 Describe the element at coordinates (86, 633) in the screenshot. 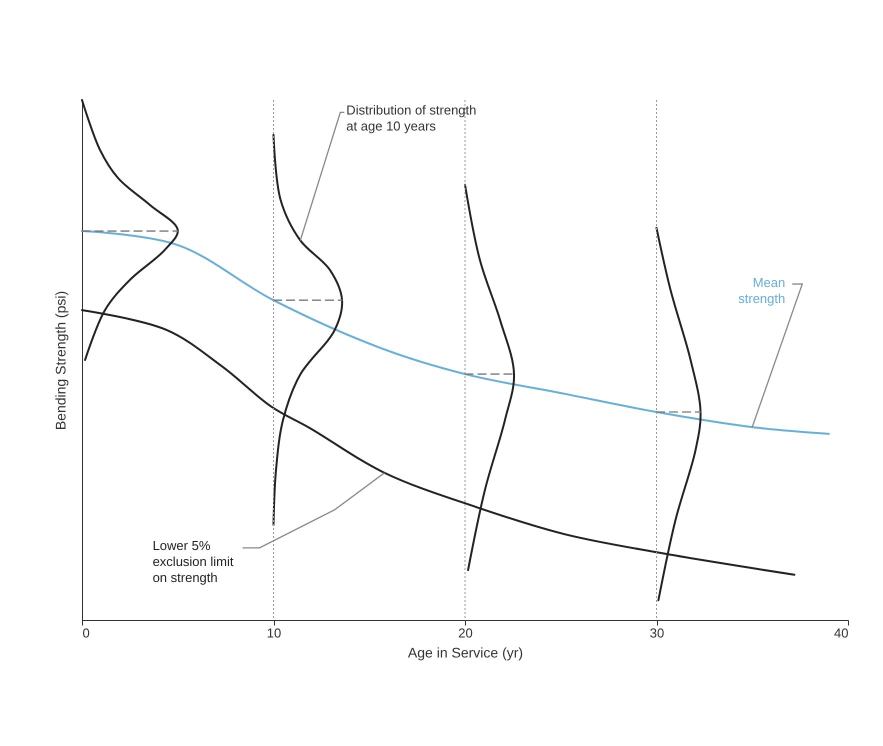

I see `x-tick-label: 0` at that location.